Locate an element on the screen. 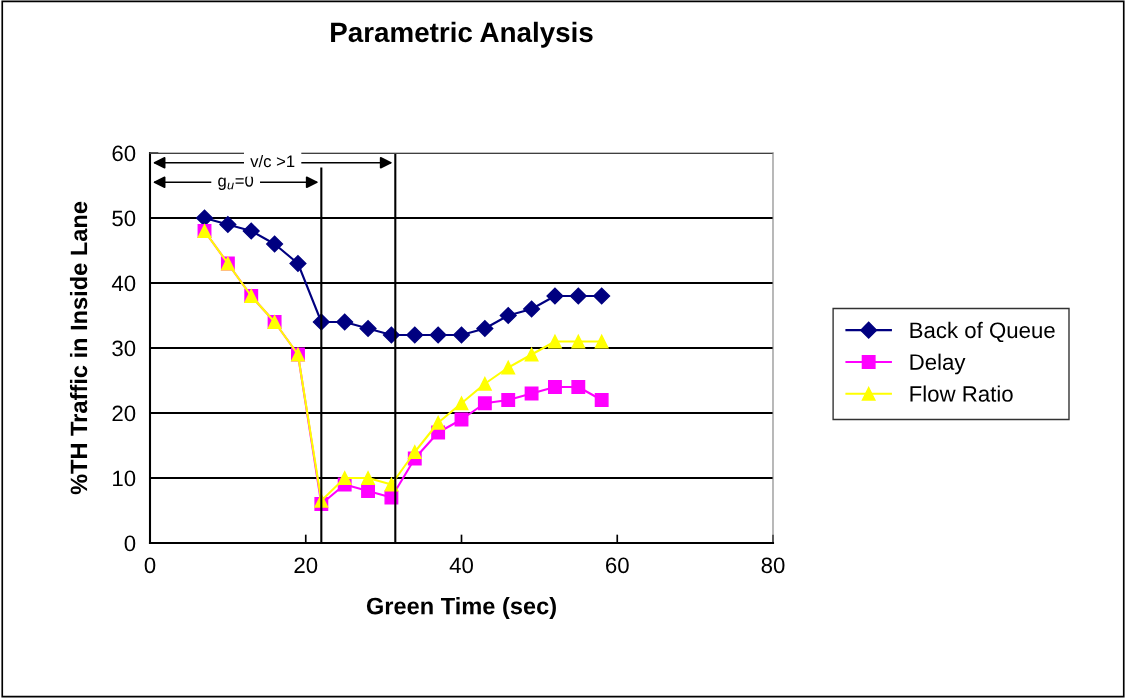 The image size is (1126, 698). y-tick-label: 60 is located at coordinates (124, 153).